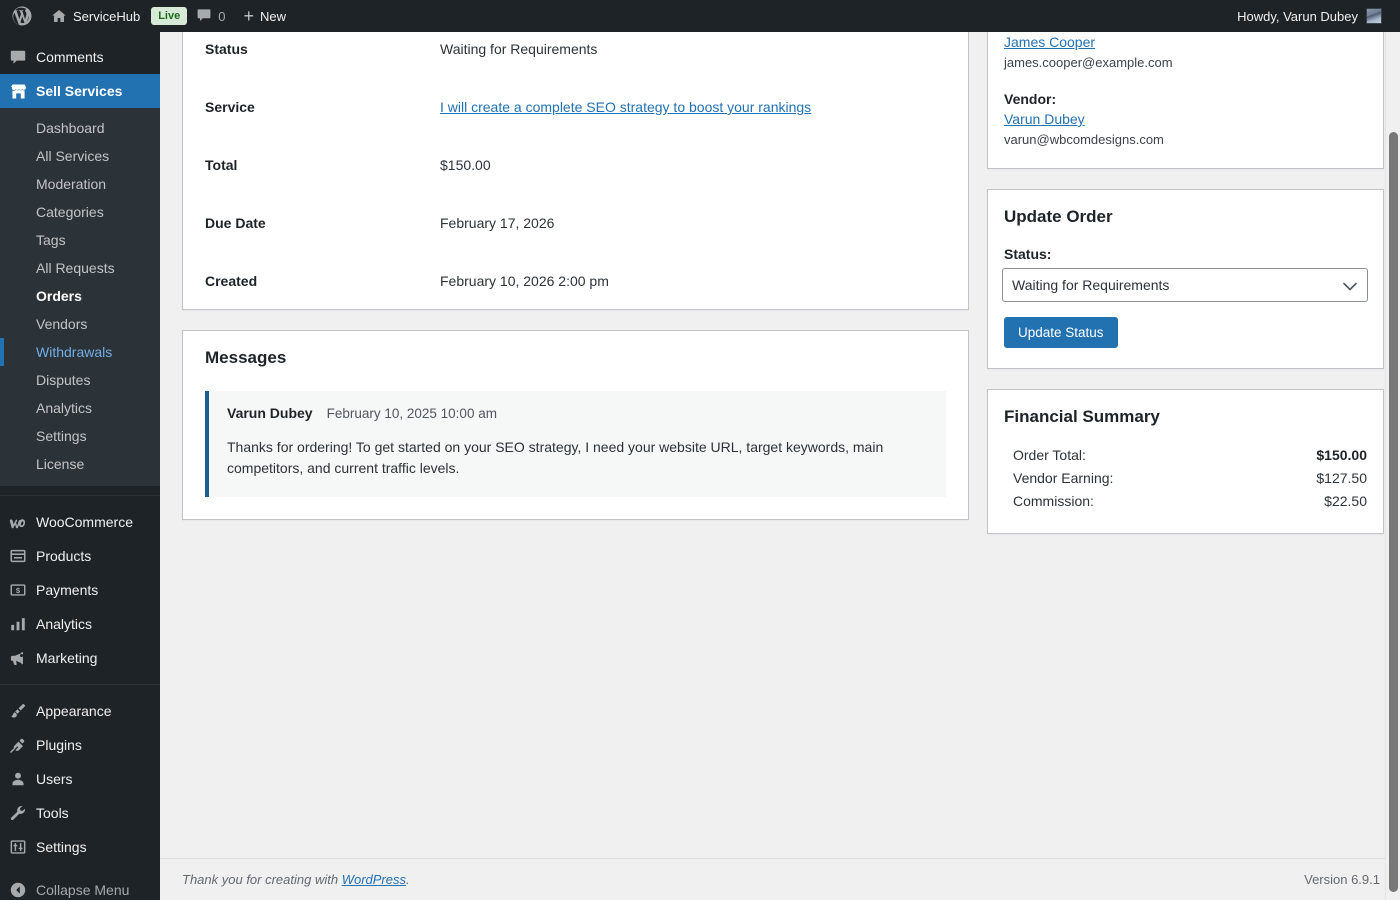  What do you see at coordinates (80, 522) in the screenshot?
I see `sidebar-item-woocommerce: WooCommerce` at bounding box center [80, 522].